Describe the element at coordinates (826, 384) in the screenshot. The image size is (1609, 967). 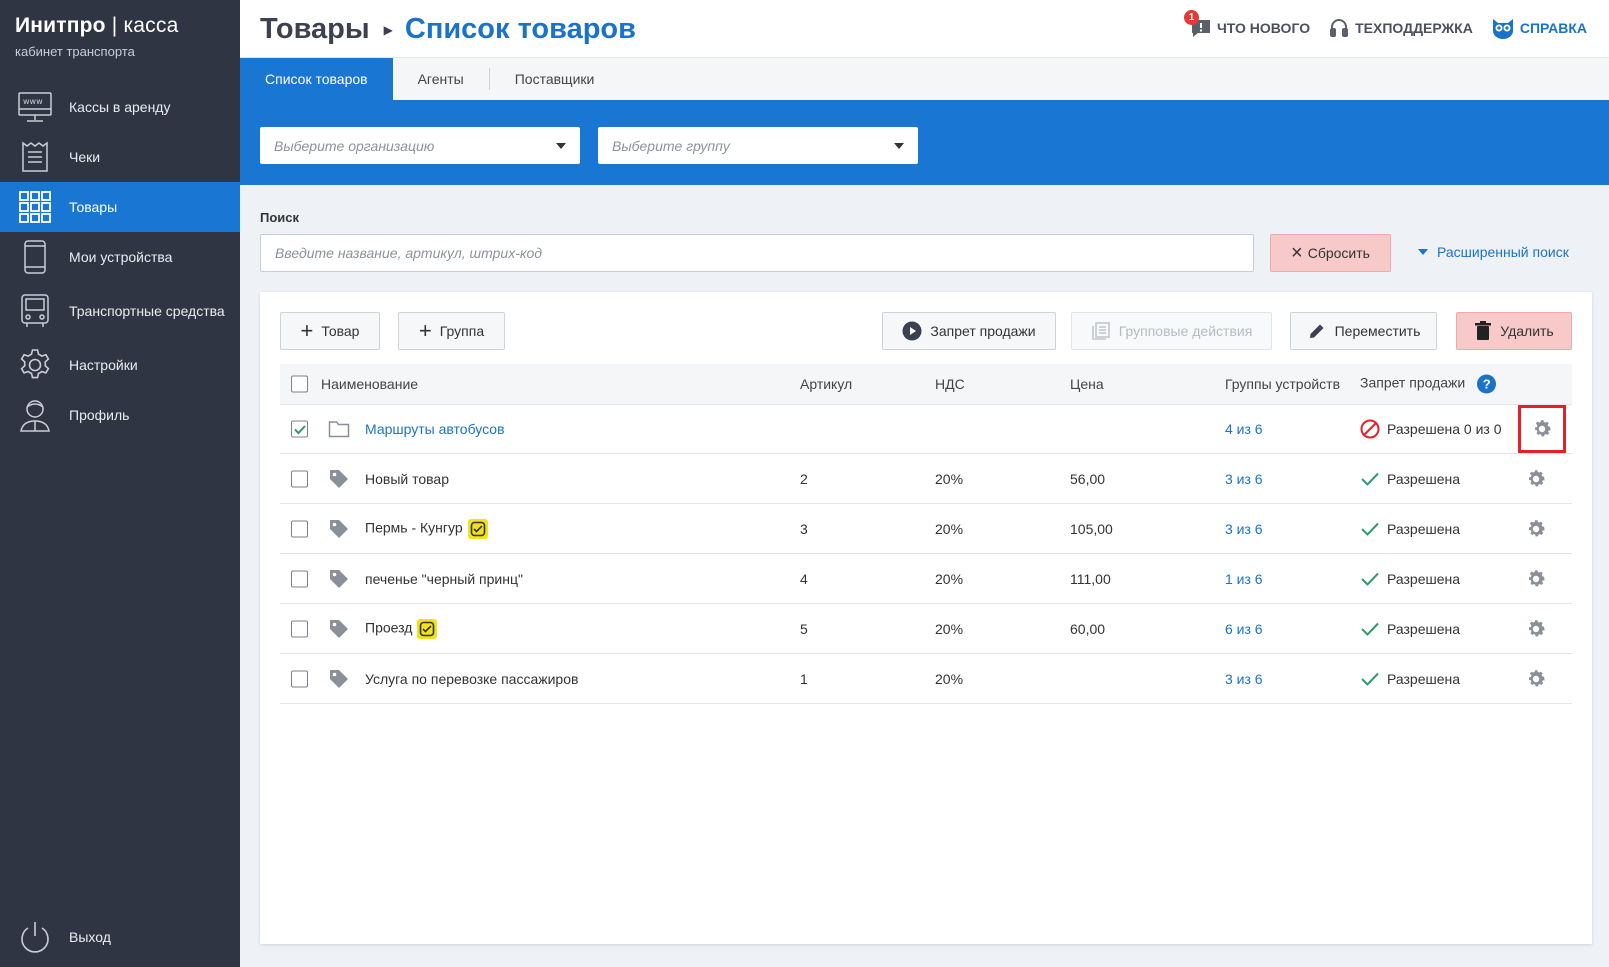
I see `column-article: Артикул` at that location.